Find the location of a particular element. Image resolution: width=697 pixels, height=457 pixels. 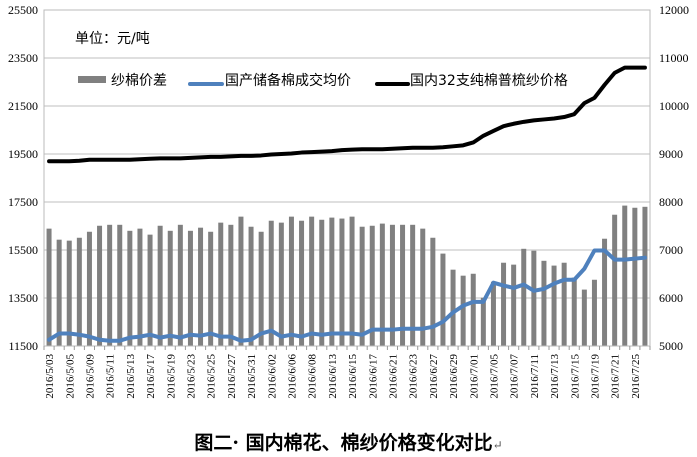

legend-label-yarn: 国内32支纯棉普梳纱价格 is located at coordinates (489, 80).